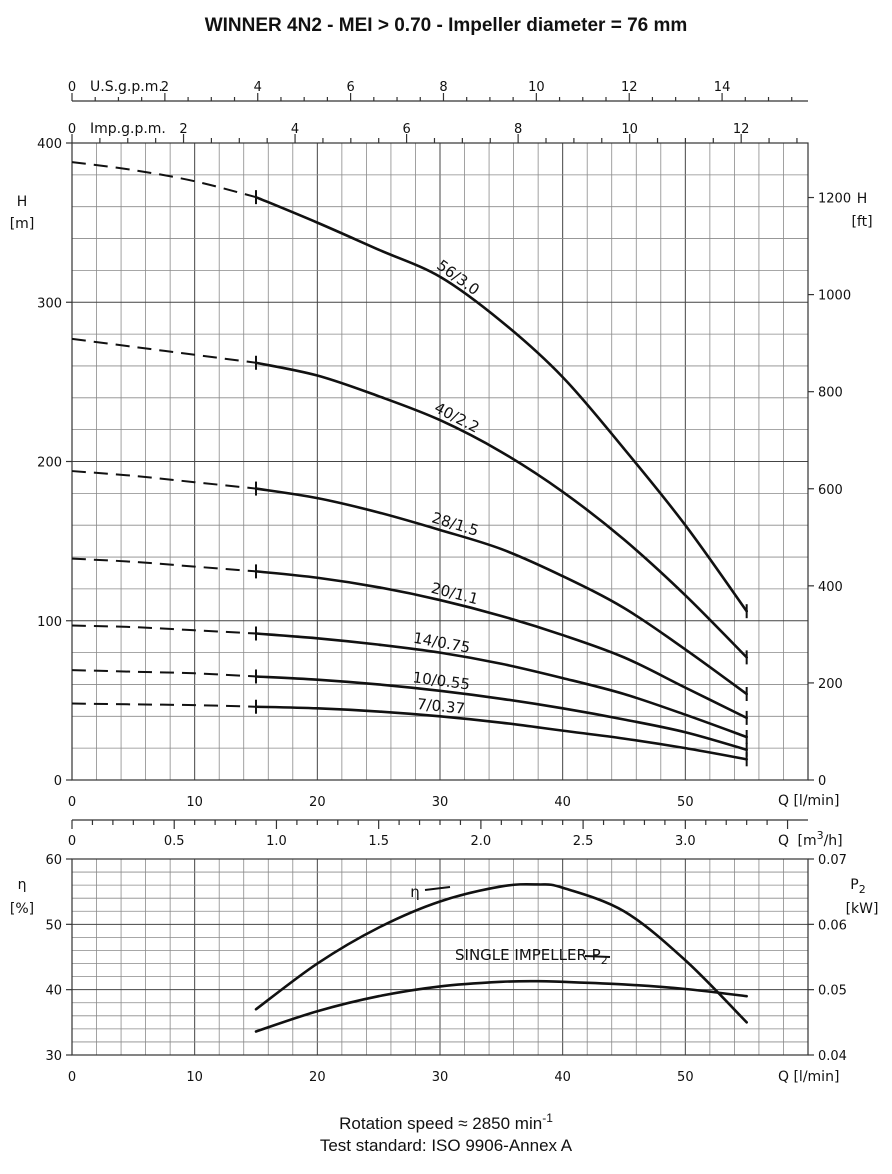 The width and height of the screenshot is (892, 1174). I want to click on head-curve-label: 7/0.37, so click(441, 706).